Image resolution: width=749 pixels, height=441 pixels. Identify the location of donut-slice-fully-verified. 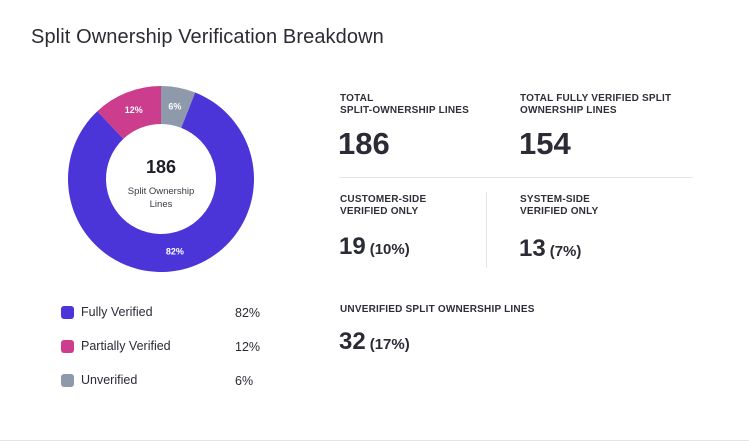
(161, 182).